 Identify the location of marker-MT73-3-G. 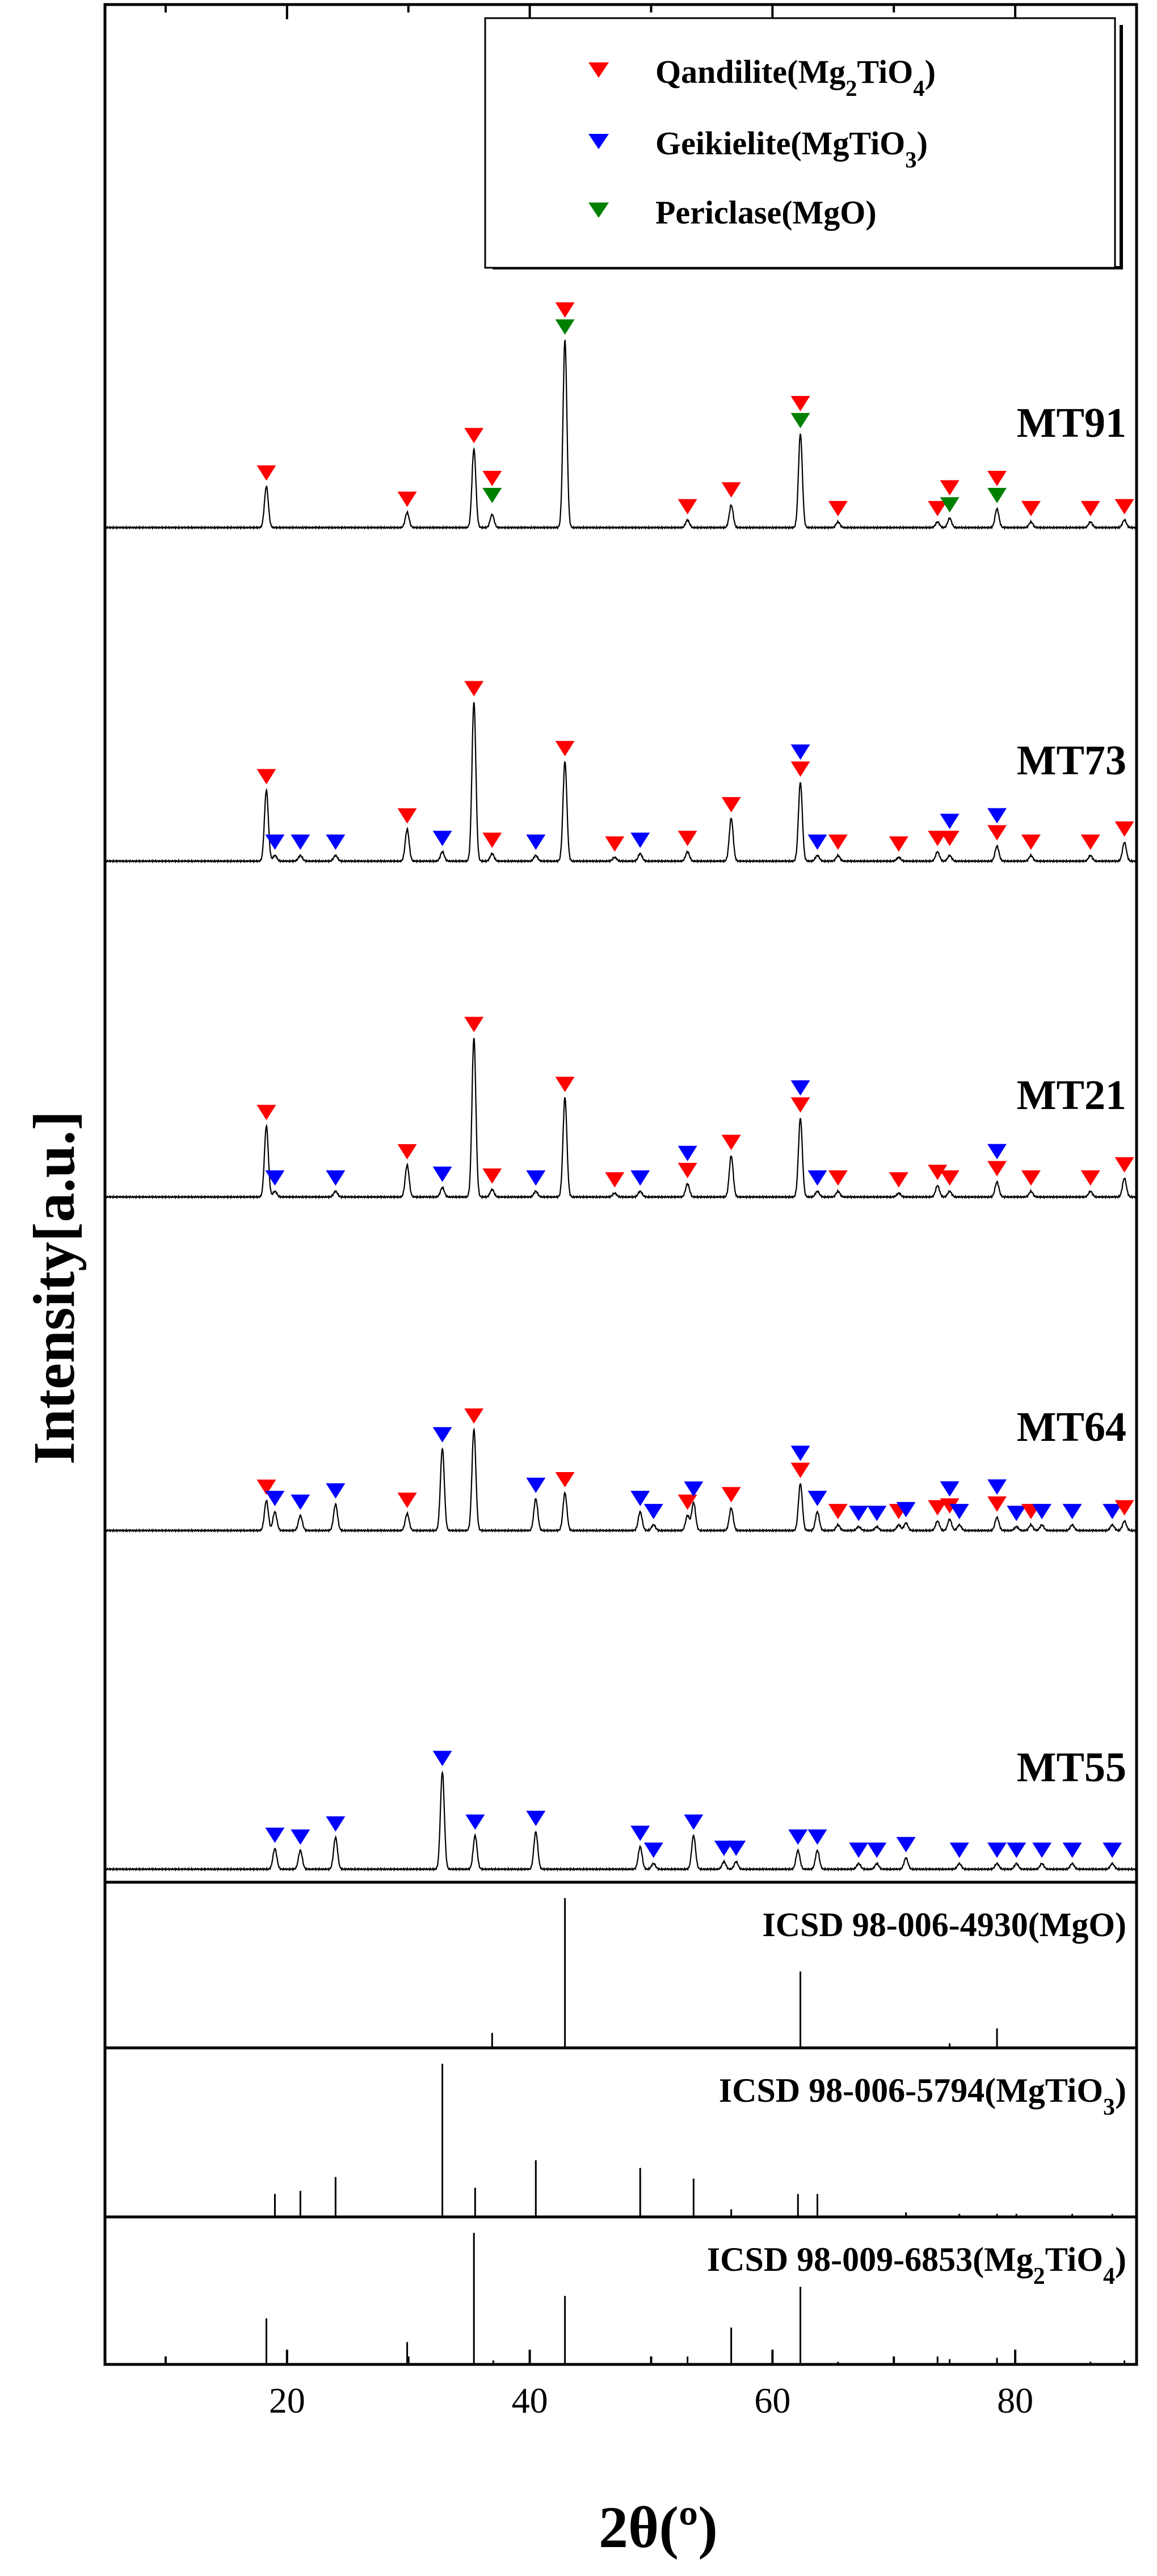
(336, 842).